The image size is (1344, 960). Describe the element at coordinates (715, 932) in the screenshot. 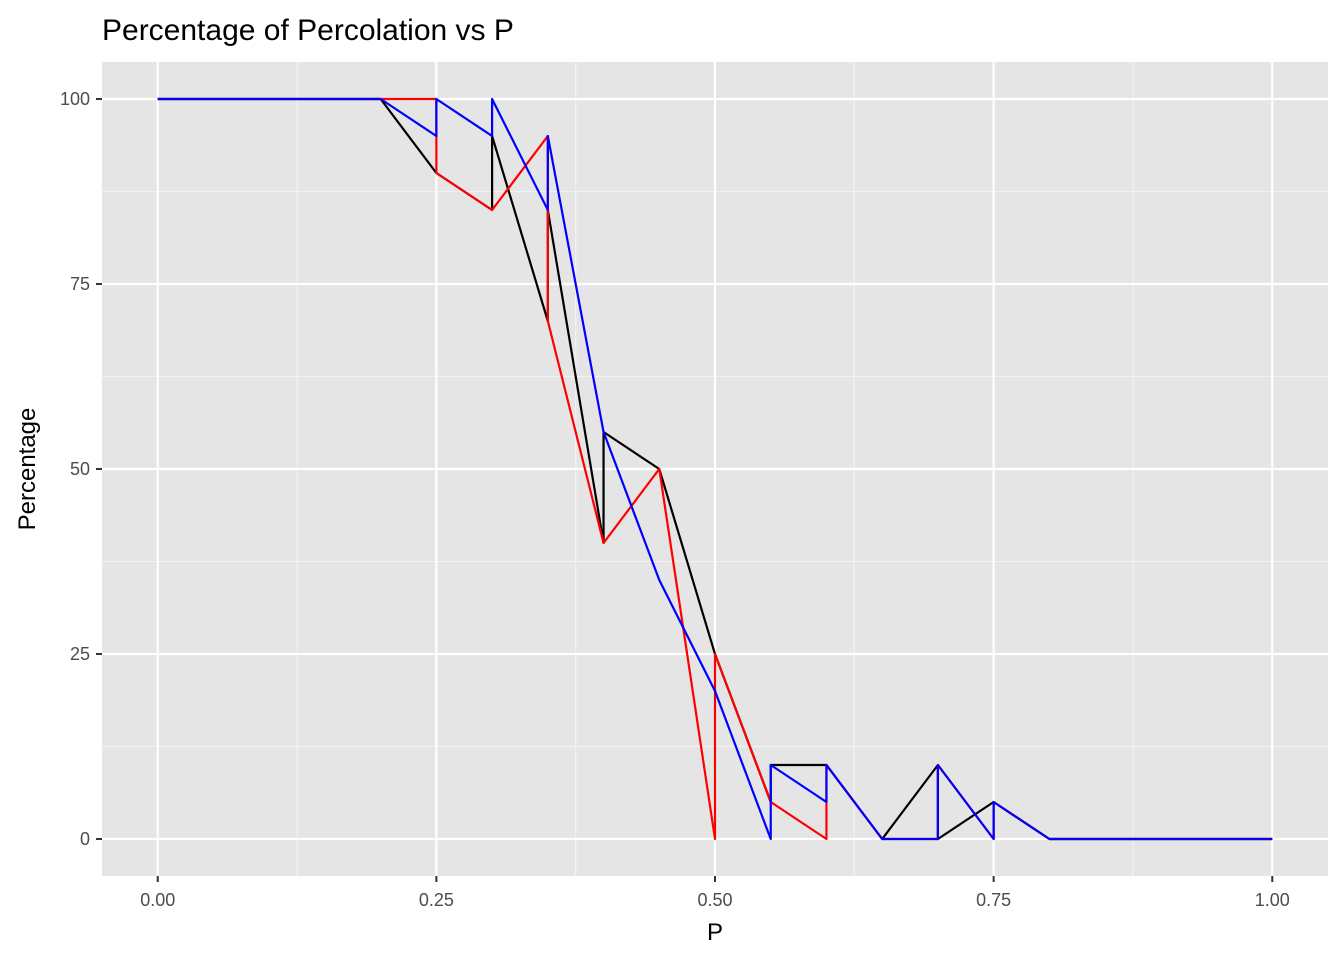

I see `x-axis-title: P` at that location.